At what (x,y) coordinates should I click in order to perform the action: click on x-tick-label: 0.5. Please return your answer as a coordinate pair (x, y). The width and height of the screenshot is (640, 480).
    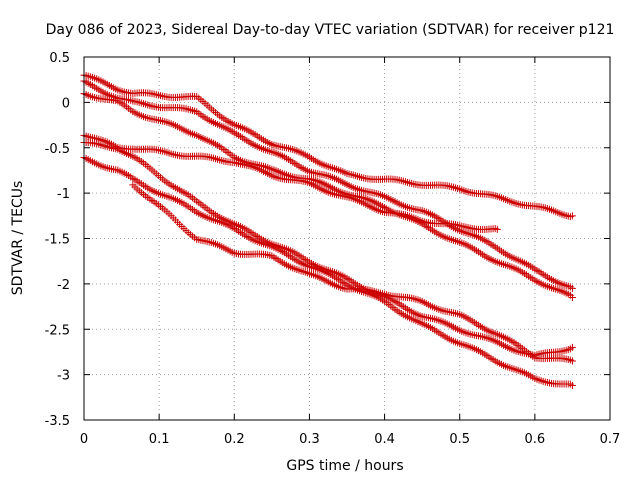
    Looking at the image, I should click on (459, 439).